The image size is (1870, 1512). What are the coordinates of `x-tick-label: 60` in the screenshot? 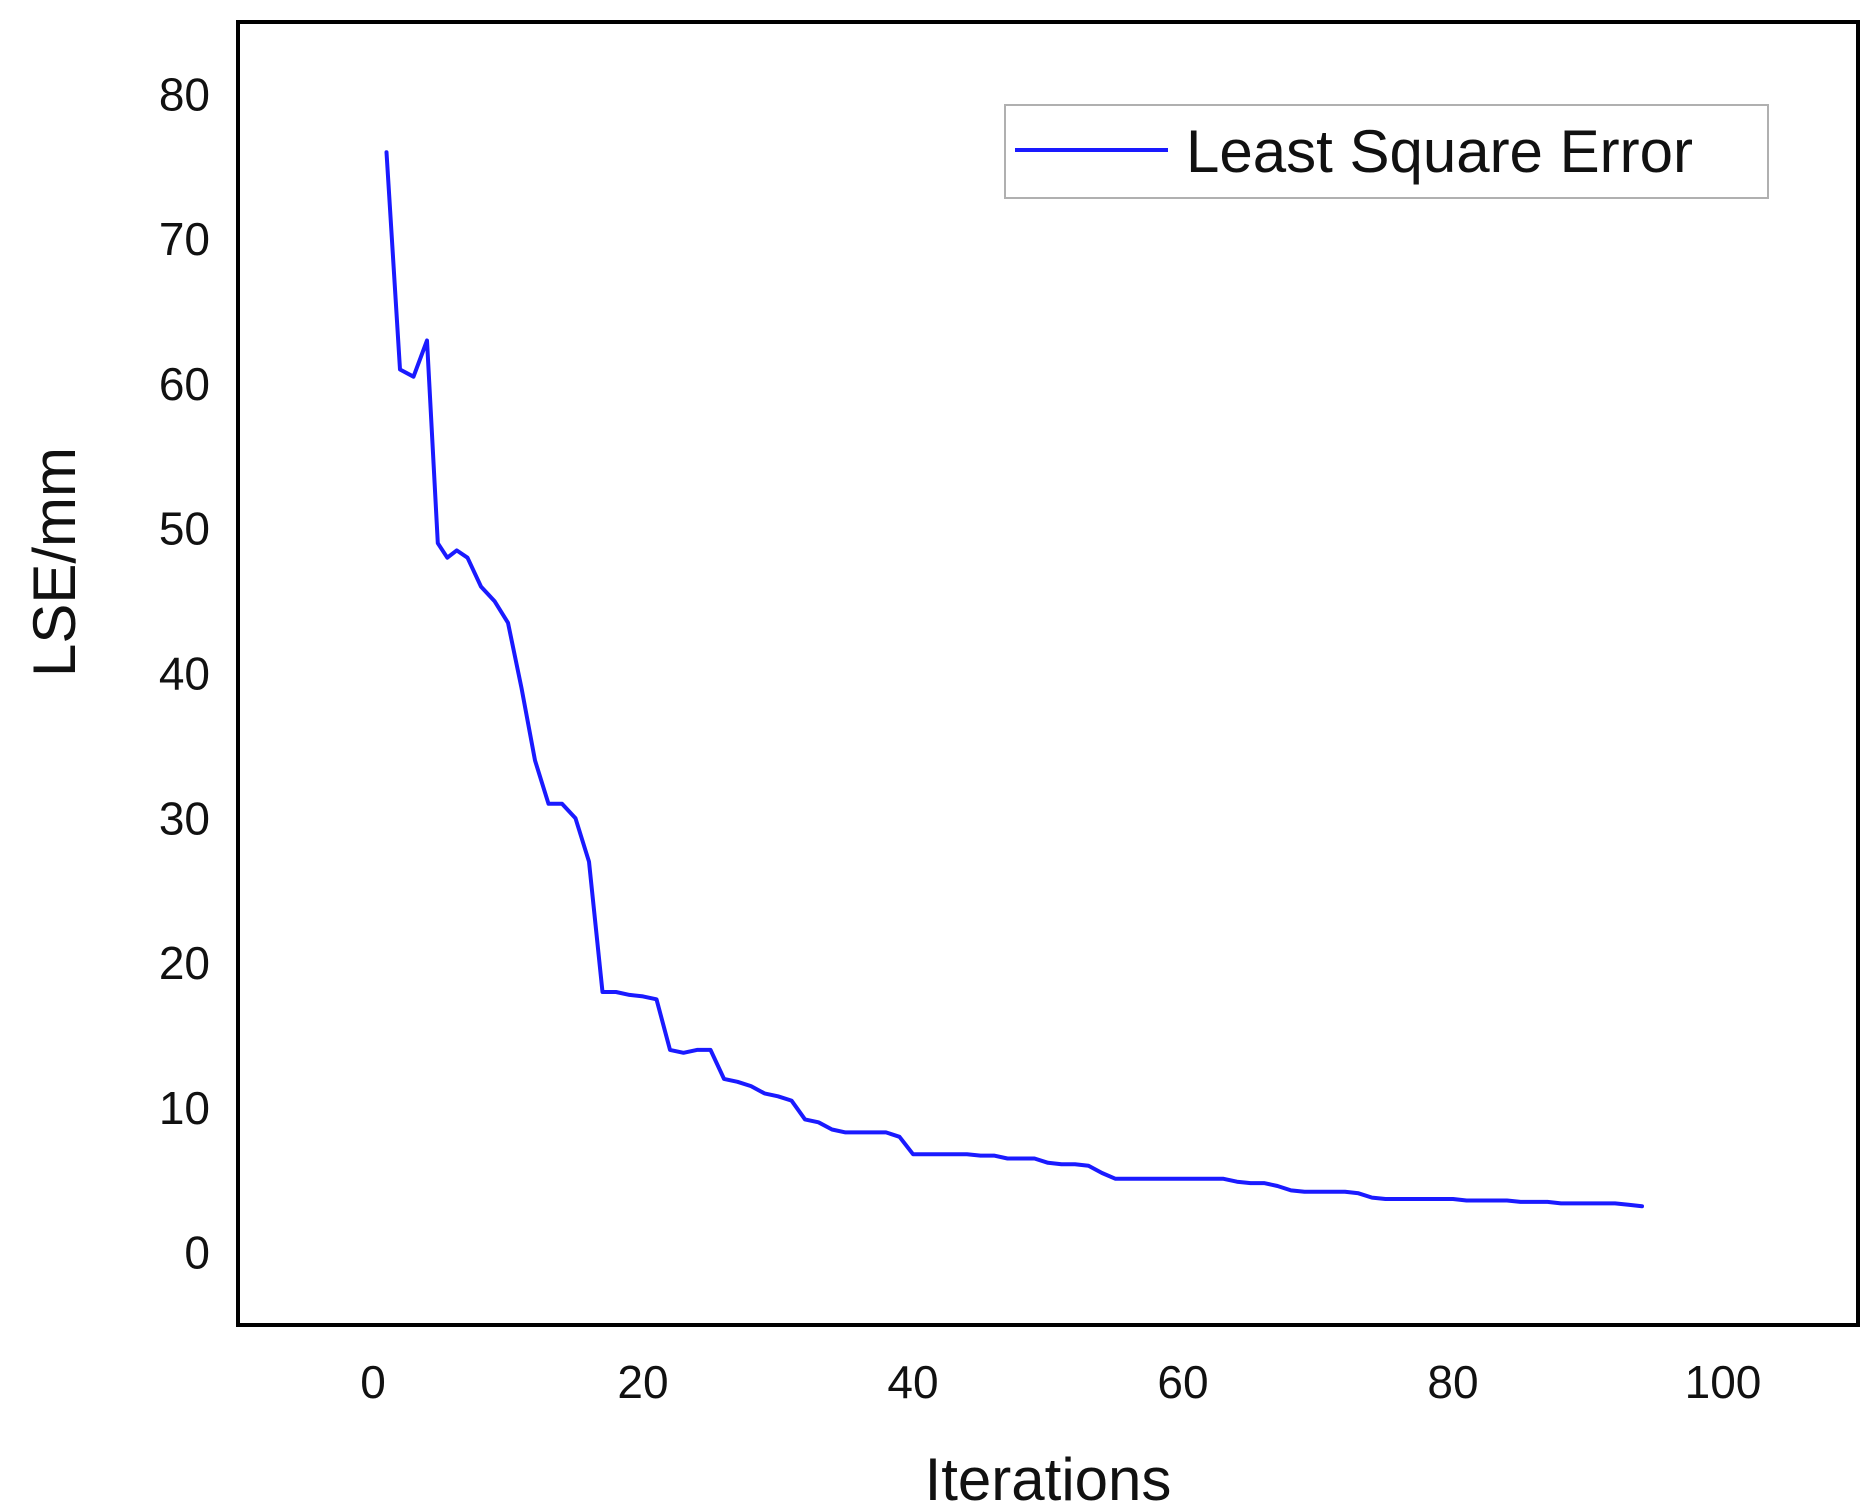 It's located at (1182, 1382).